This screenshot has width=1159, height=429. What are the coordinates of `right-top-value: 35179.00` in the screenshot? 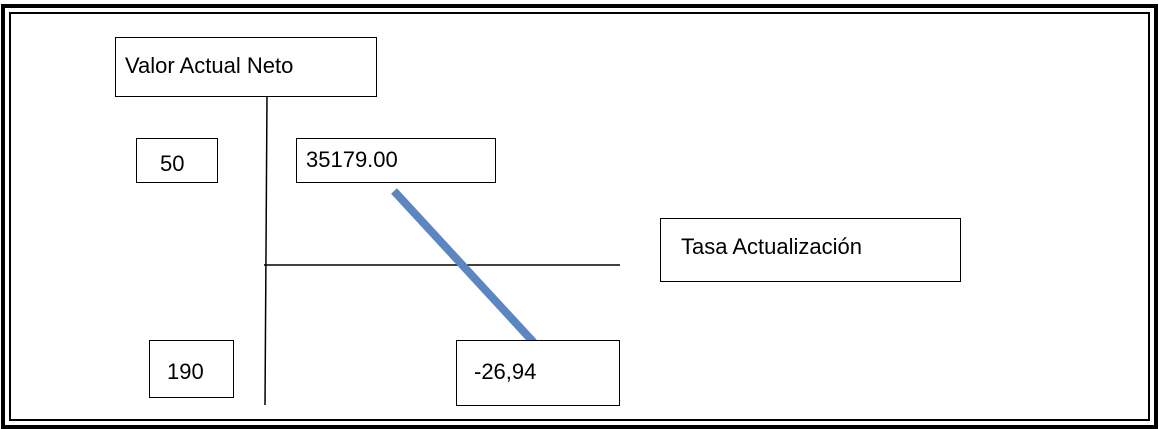 It's located at (352, 159).